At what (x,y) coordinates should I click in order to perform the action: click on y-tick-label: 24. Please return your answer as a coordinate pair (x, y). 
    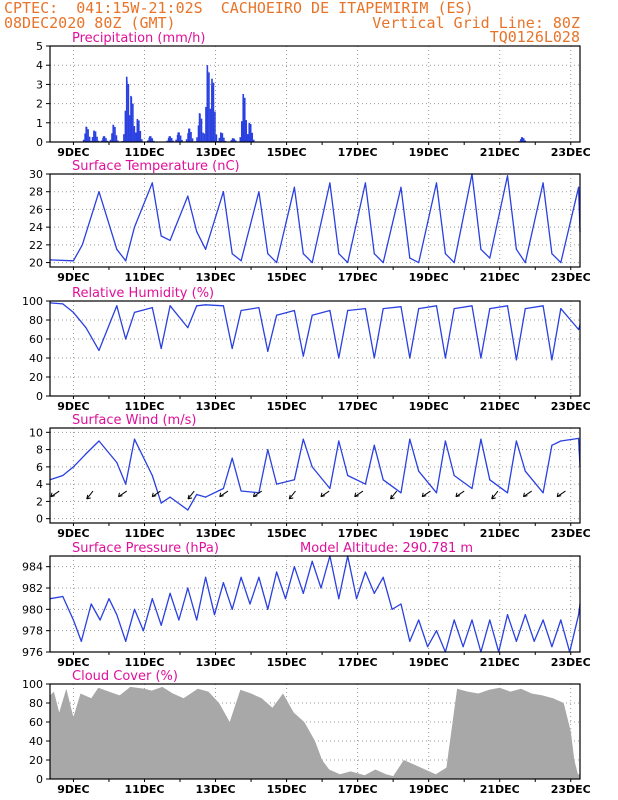
    Looking at the image, I should click on (36, 227).